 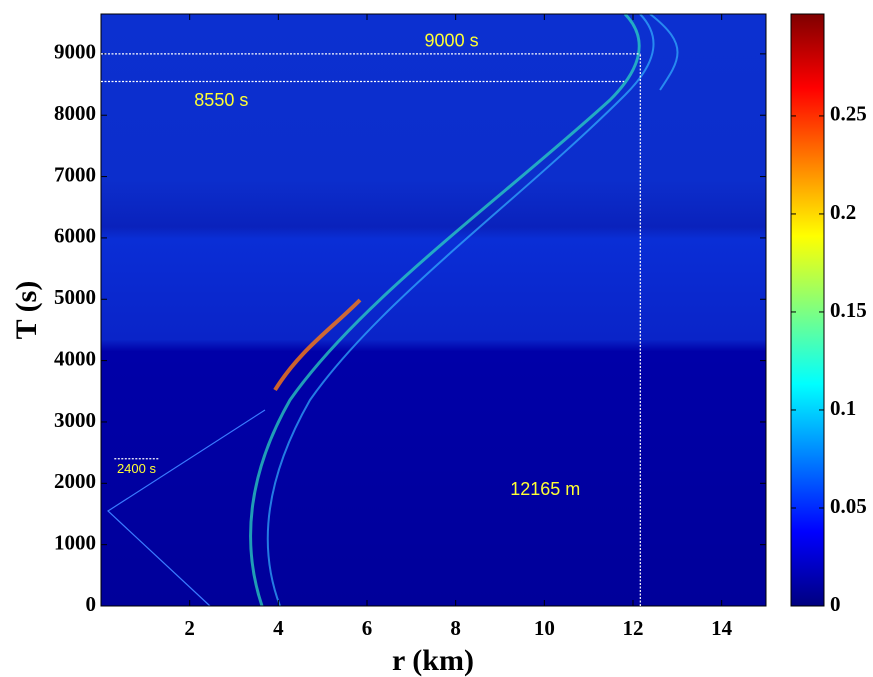 I want to click on x-tick-label: 8, so click(x=455, y=628).